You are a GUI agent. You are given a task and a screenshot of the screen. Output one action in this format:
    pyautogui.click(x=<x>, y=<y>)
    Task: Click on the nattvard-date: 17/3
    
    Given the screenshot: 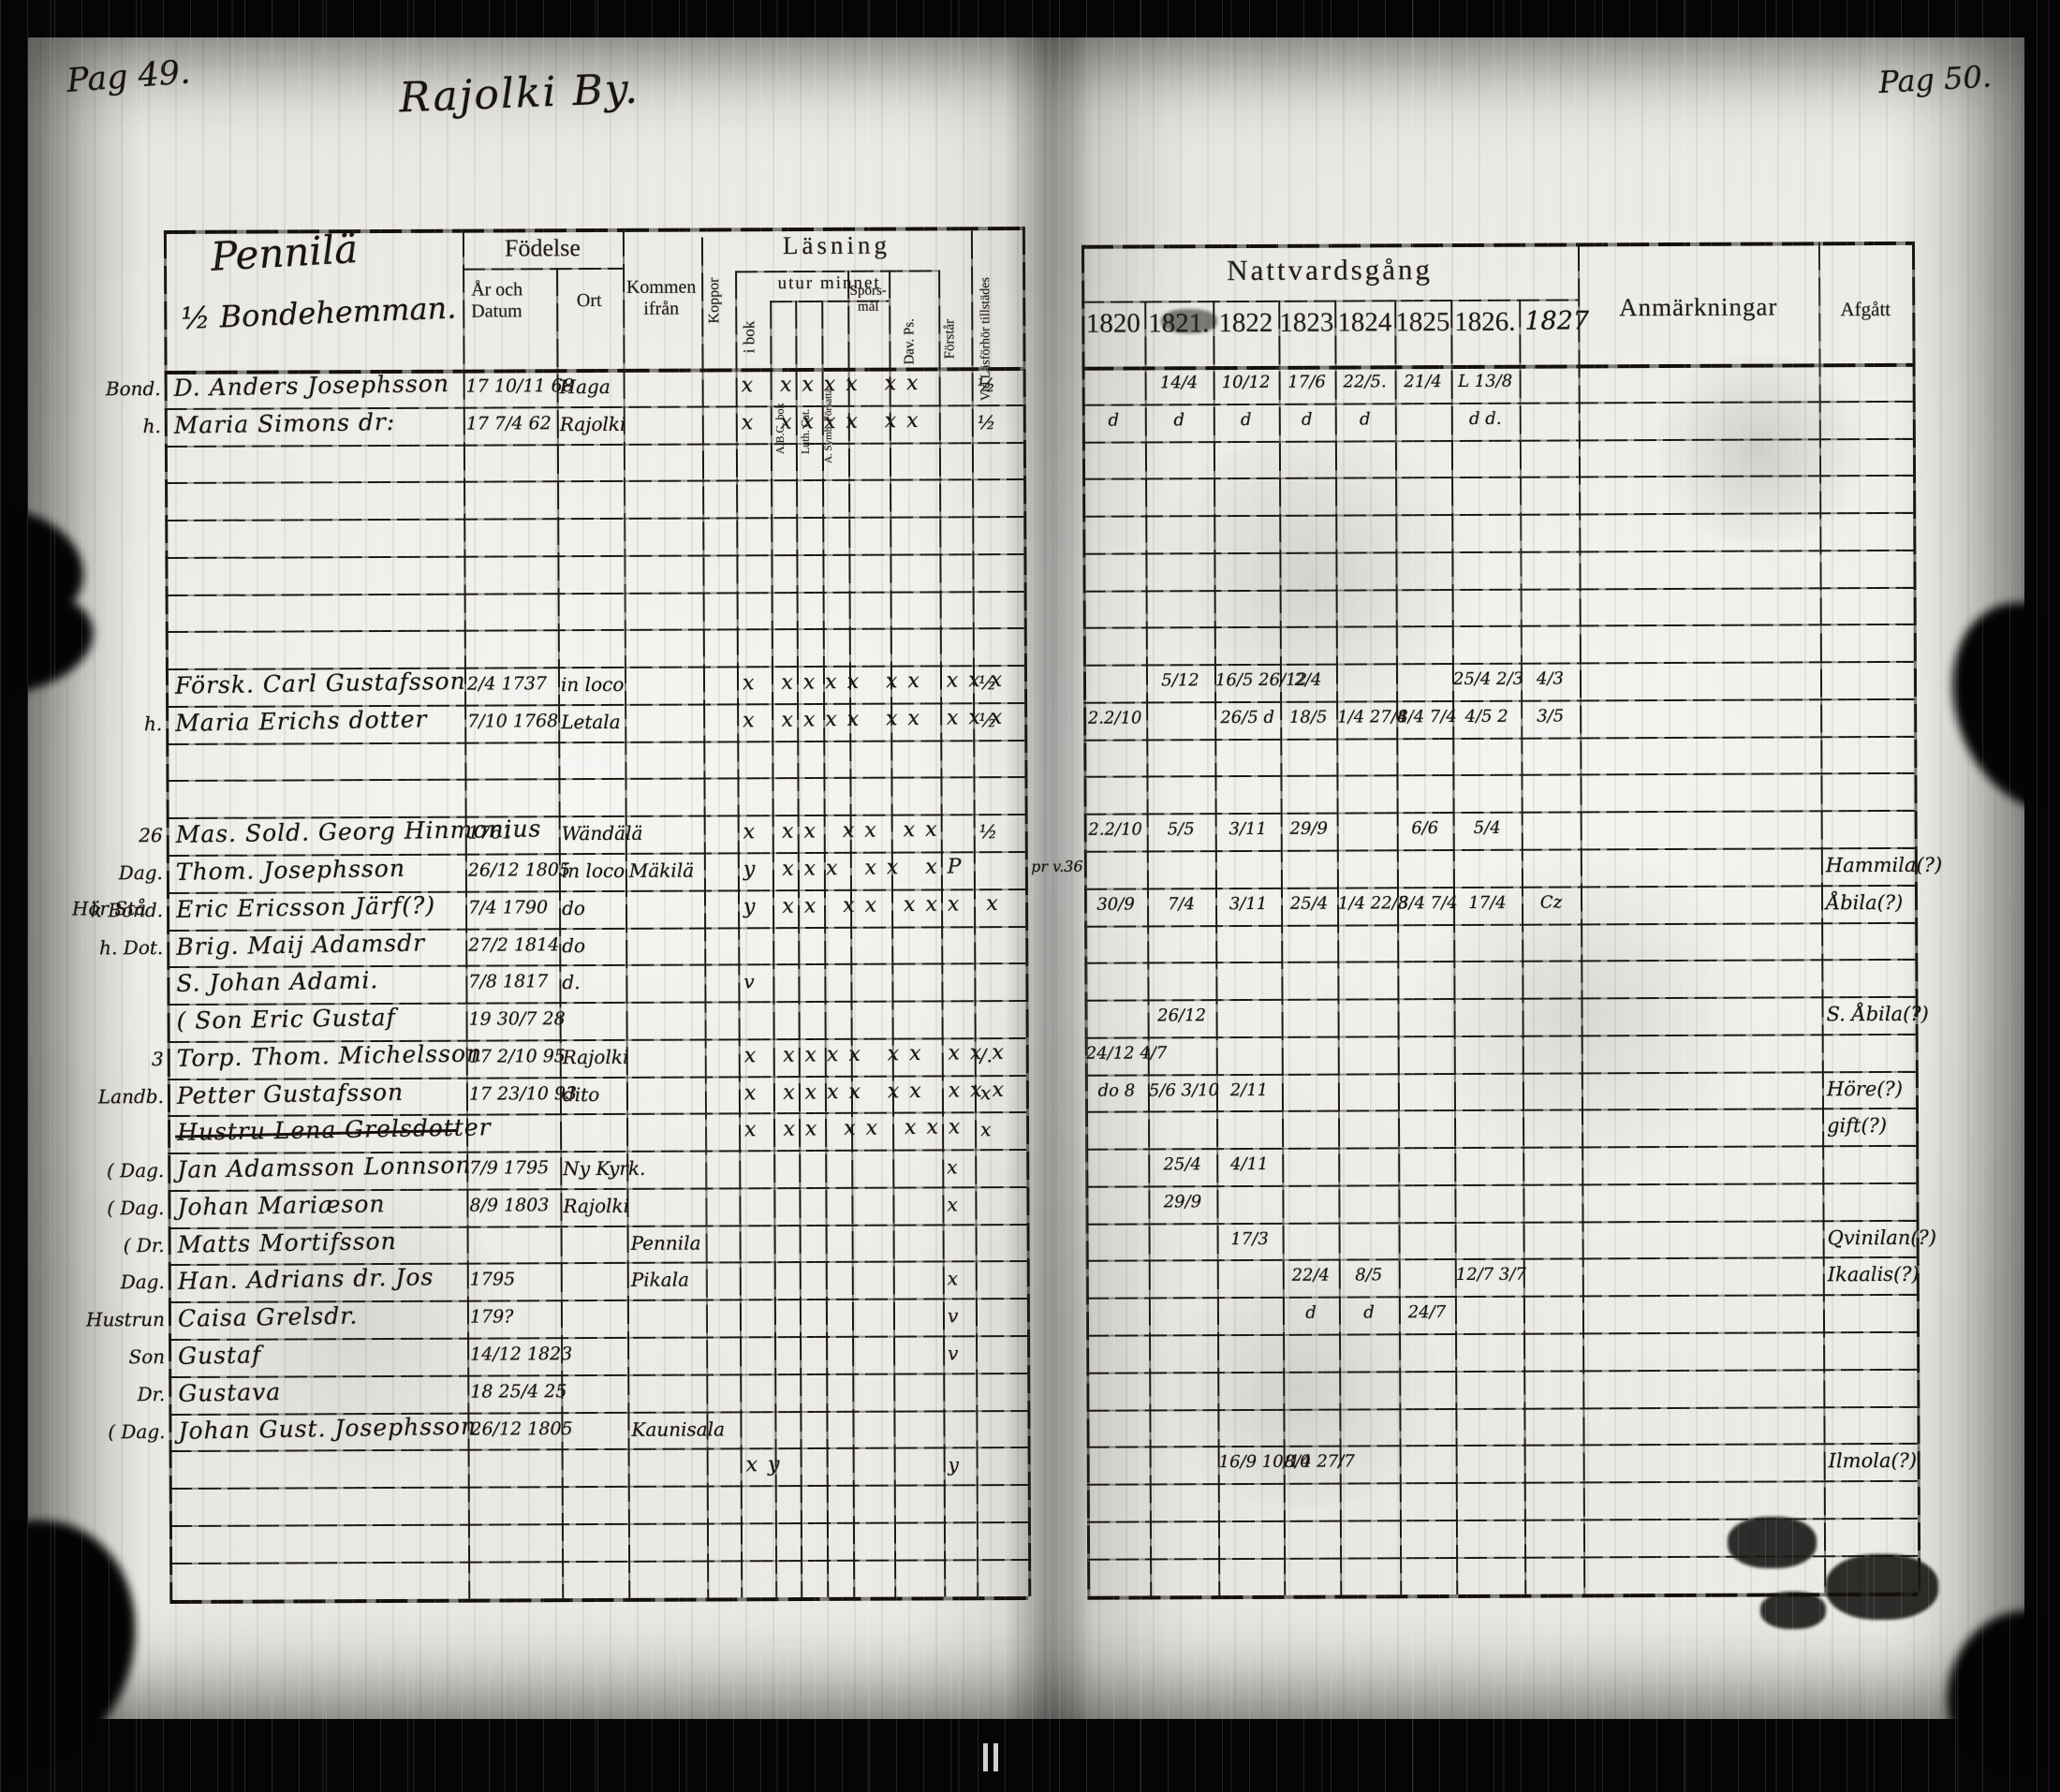 What is the action you would take?
    pyautogui.click(x=1249, y=1239)
    